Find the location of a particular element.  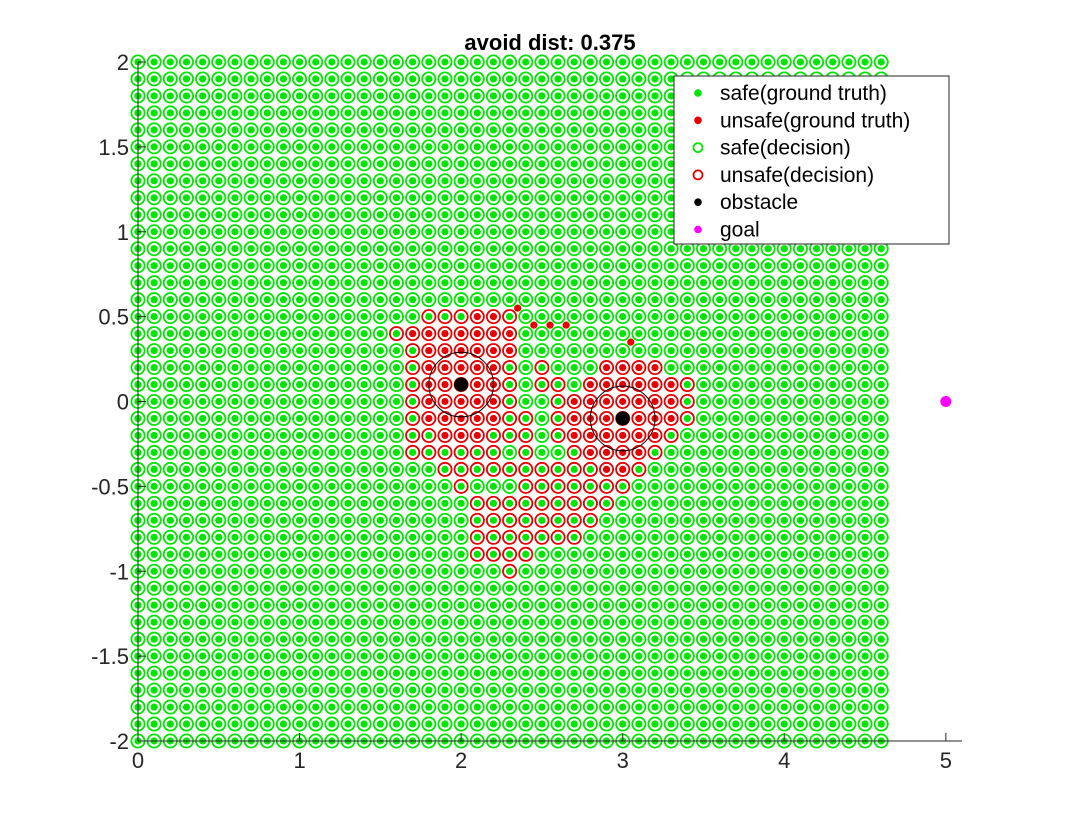

unsafe-truth-point is located at coordinates (671, 418).